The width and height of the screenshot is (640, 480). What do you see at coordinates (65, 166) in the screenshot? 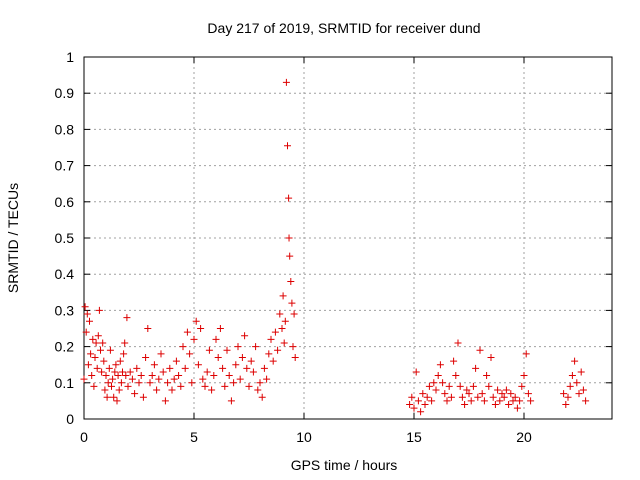
I see `y-tick-label: 0.7` at bounding box center [65, 166].